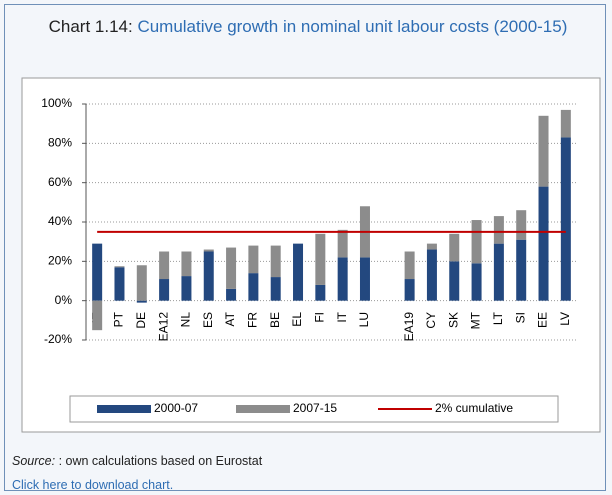  Describe the element at coordinates (297, 319) in the screenshot. I see `x-tick-label: EL` at that location.